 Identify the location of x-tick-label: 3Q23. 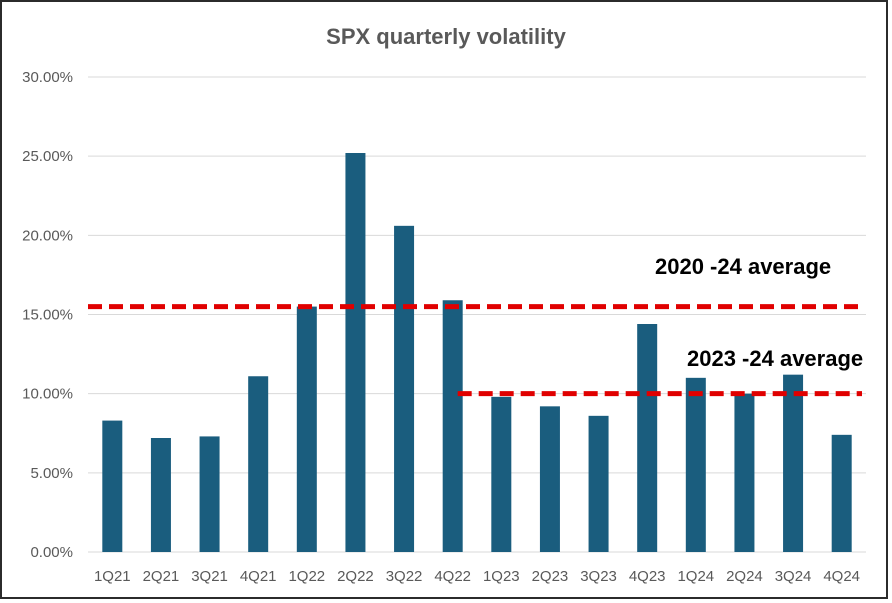
(598, 576).